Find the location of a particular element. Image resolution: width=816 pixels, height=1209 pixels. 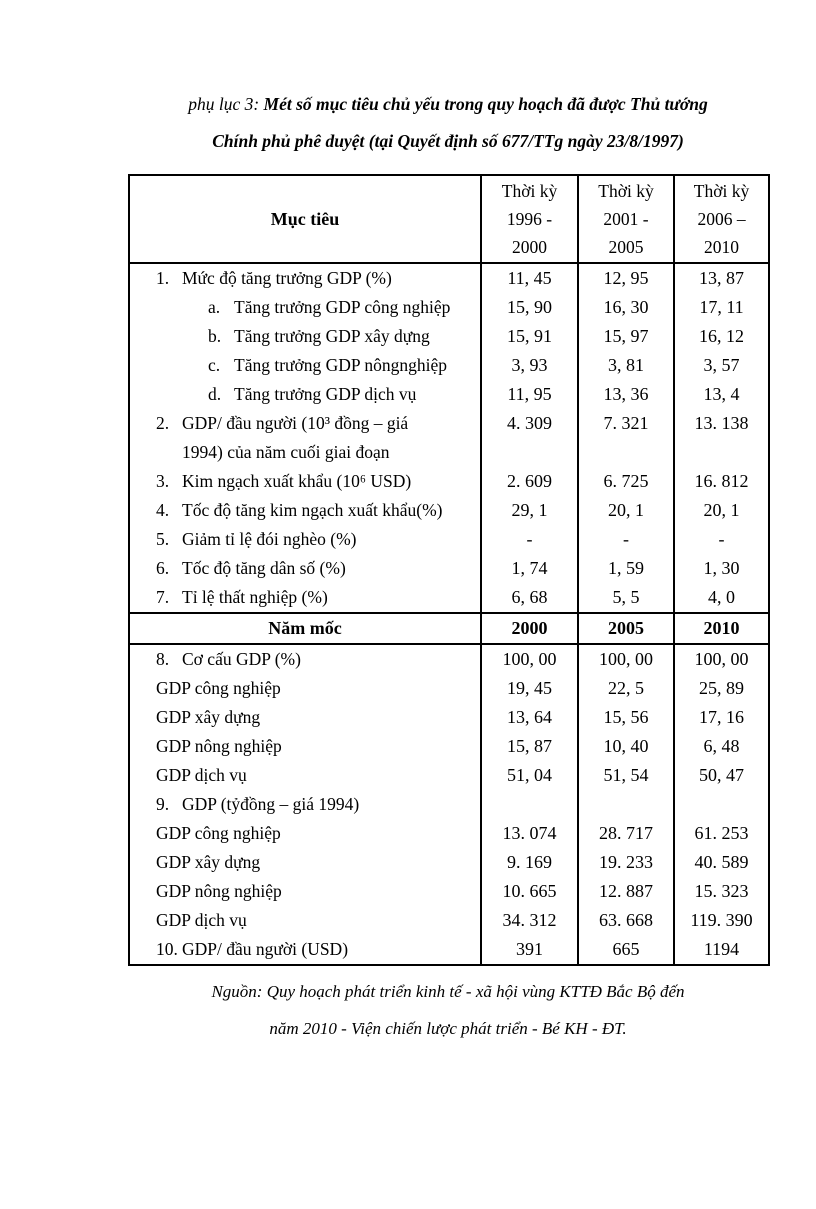

row-label-cell: GDP công nghiệp is located at coordinates (305, 688).